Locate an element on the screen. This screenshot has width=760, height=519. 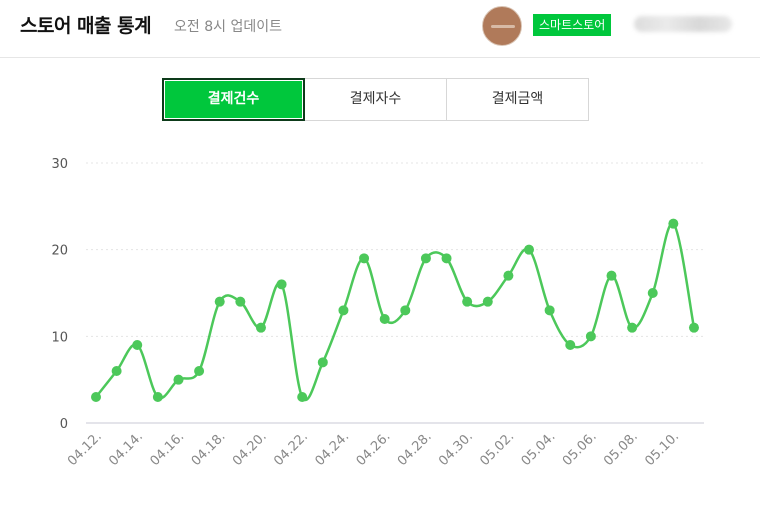
x-tick-label: 05.10. is located at coordinates (662, 449).